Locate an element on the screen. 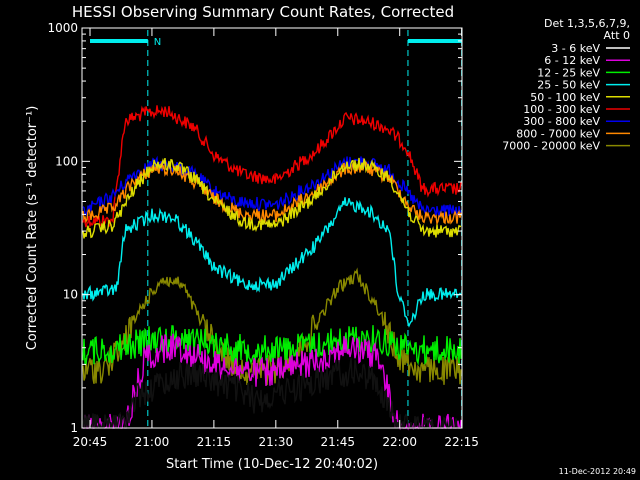 This screenshot has height=480, width=640. night-label: N is located at coordinates (157, 42).